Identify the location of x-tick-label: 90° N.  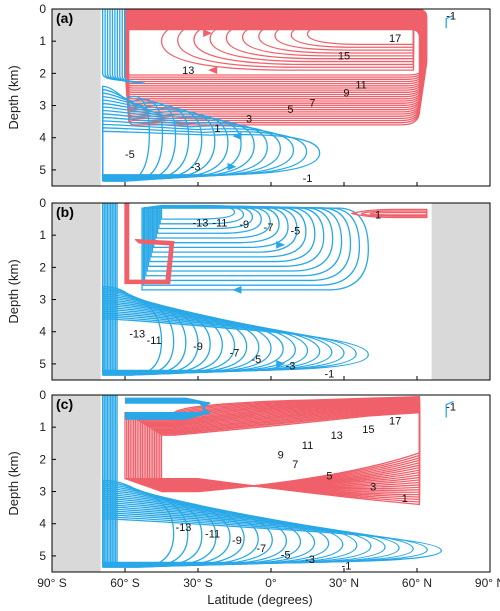
(487, 583).